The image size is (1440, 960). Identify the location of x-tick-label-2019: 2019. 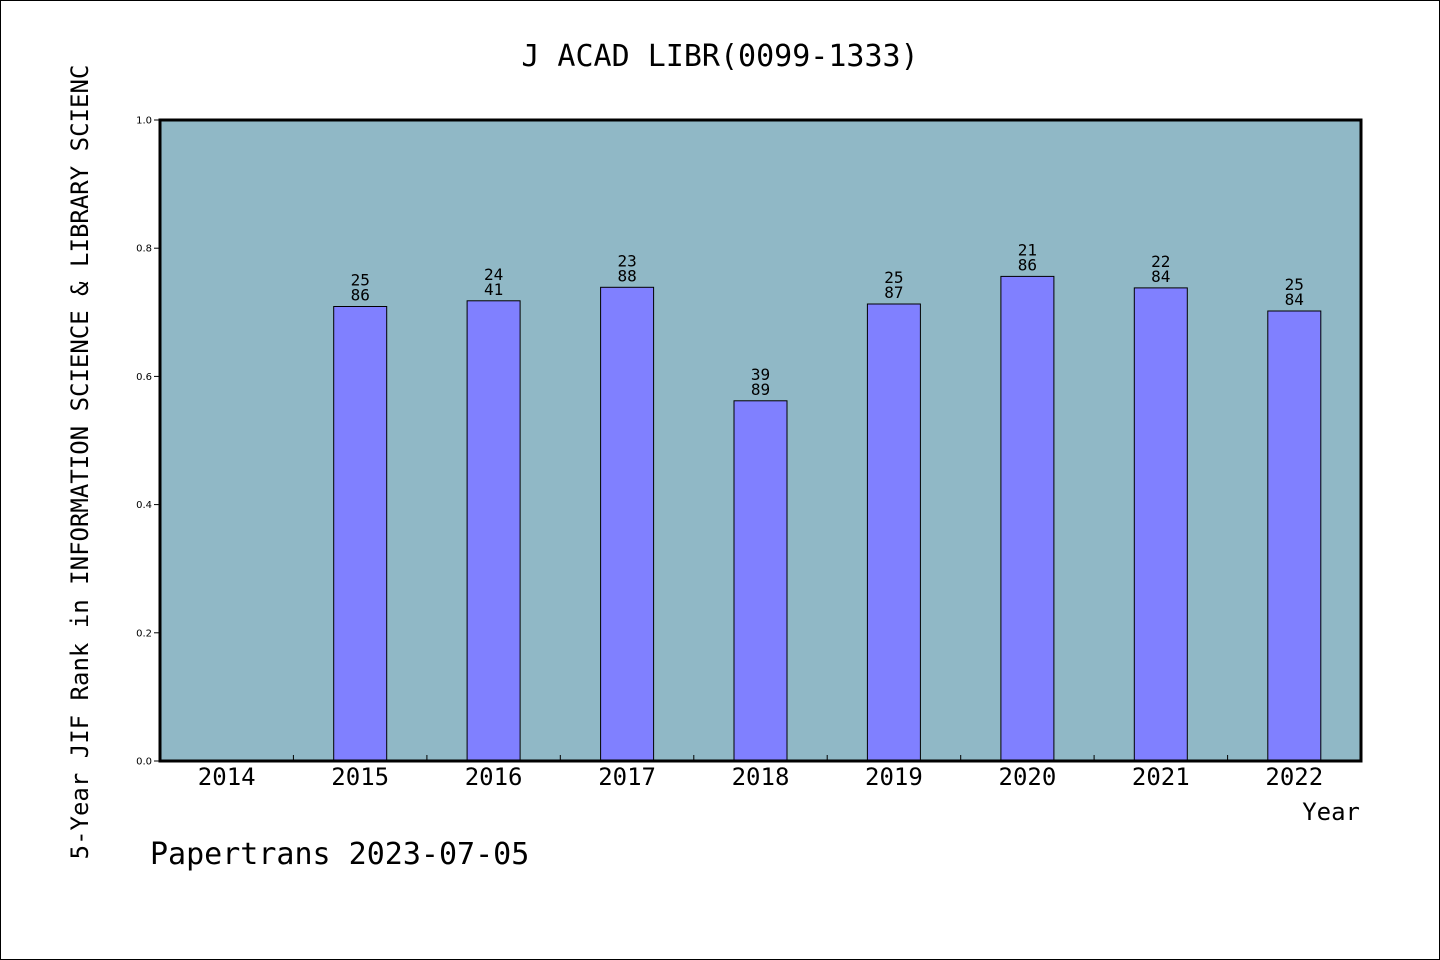
(894, 777).